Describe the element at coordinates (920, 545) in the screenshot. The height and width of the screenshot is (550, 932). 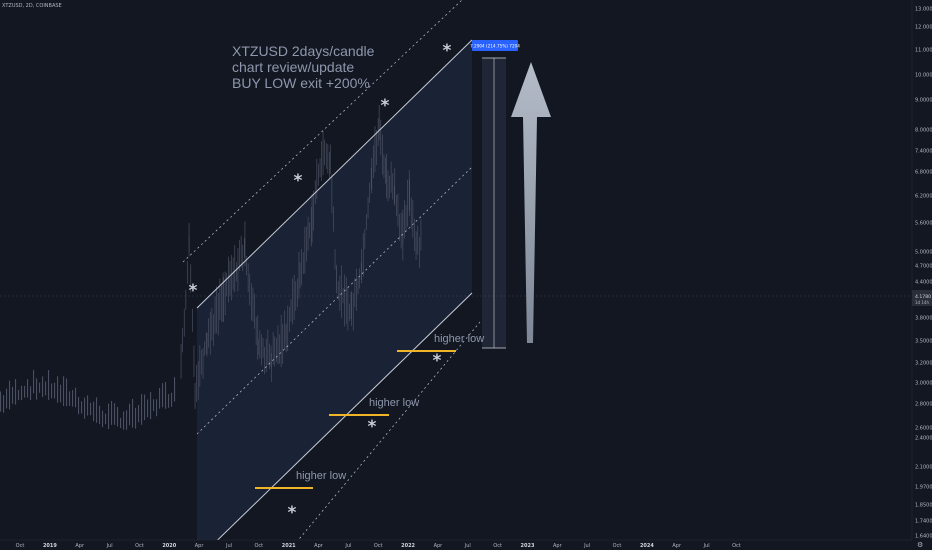
I see `settings-gear-icon: ⚙` at that location.